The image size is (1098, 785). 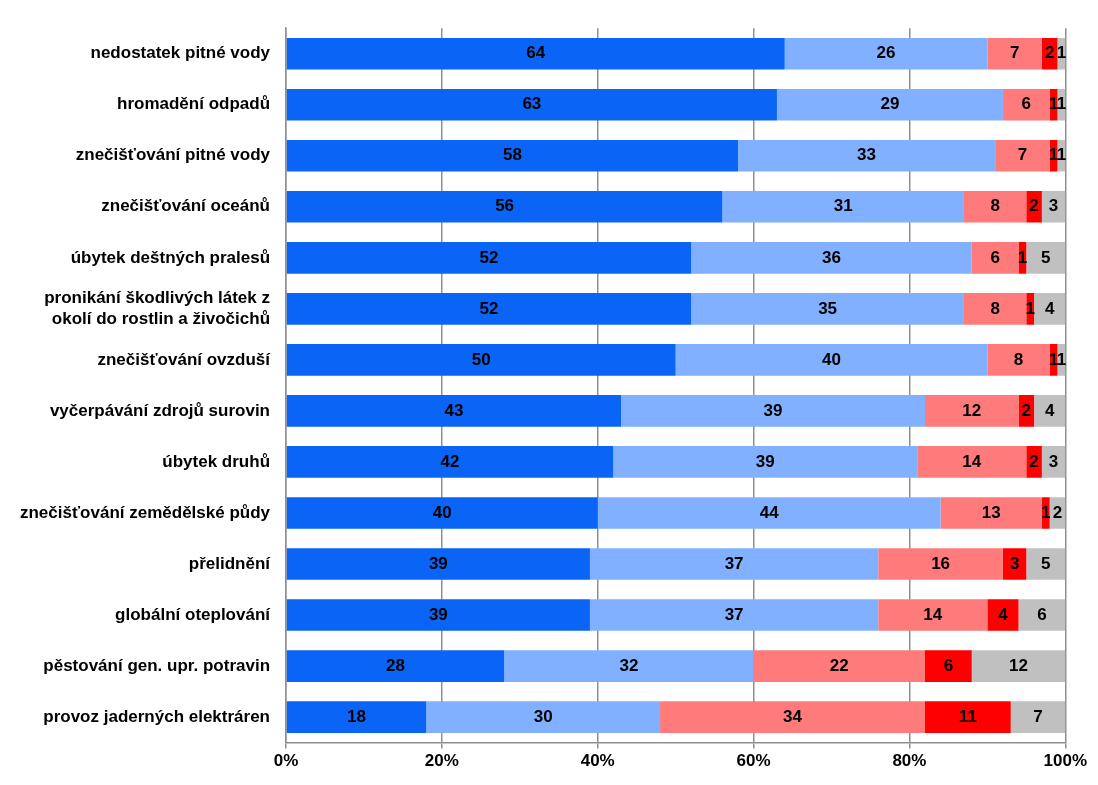 What do you see at coordinates (170, 257) in the screenshot?
I see `y-tick-label: úbytek deštných pralesů` at bounding box center [170, 257].